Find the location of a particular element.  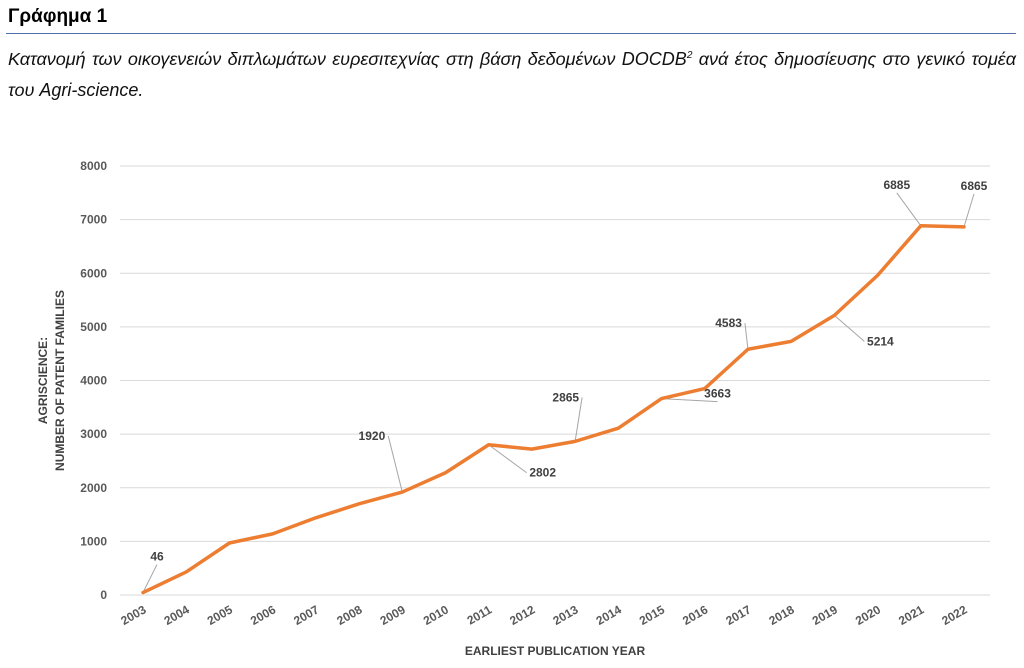

data-label: 1920 is located at coordinates (372, 436).